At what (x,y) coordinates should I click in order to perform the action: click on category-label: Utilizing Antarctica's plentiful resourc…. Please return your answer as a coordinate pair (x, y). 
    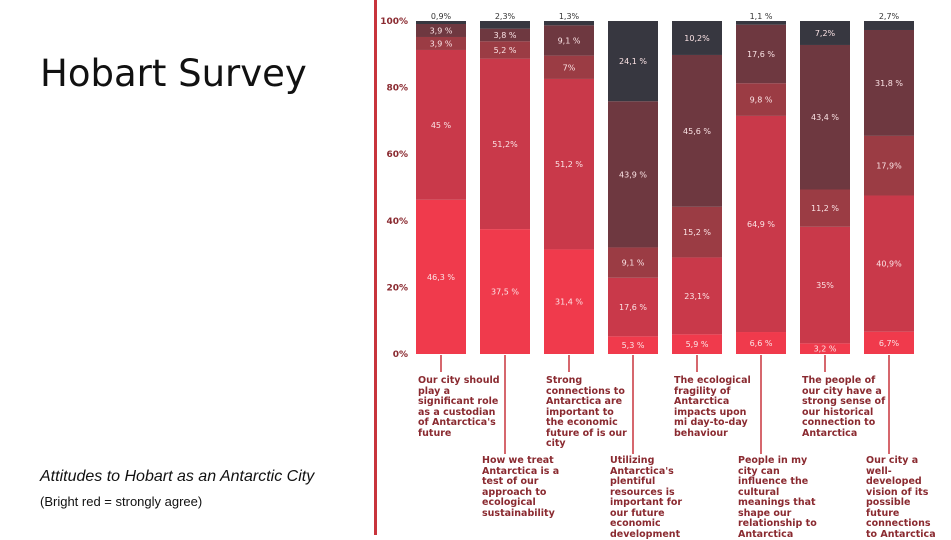
    Looking at the image, I should click on (646, 497).